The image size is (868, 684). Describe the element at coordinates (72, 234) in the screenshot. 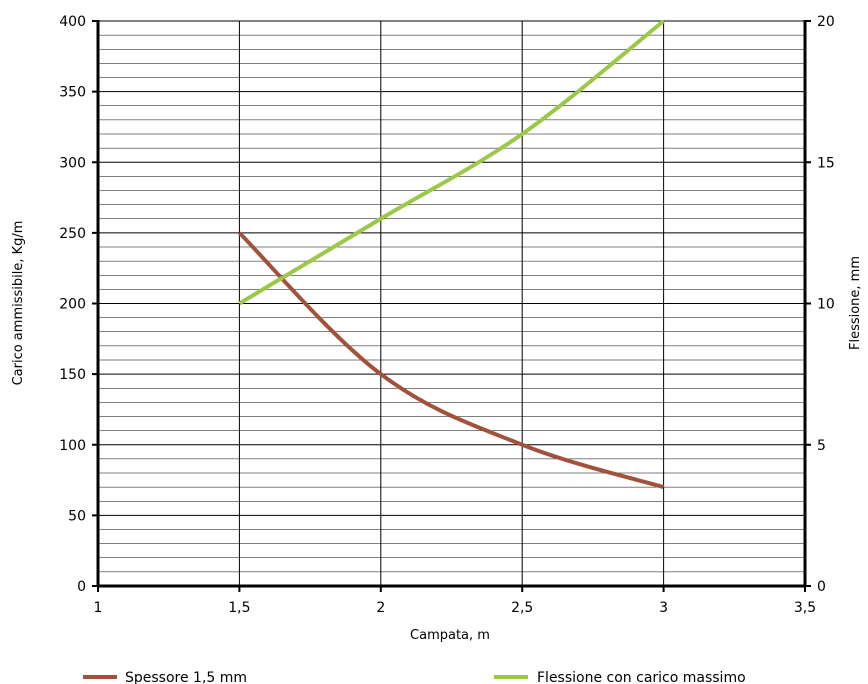

I see `y-tick-label: 250` at that location.